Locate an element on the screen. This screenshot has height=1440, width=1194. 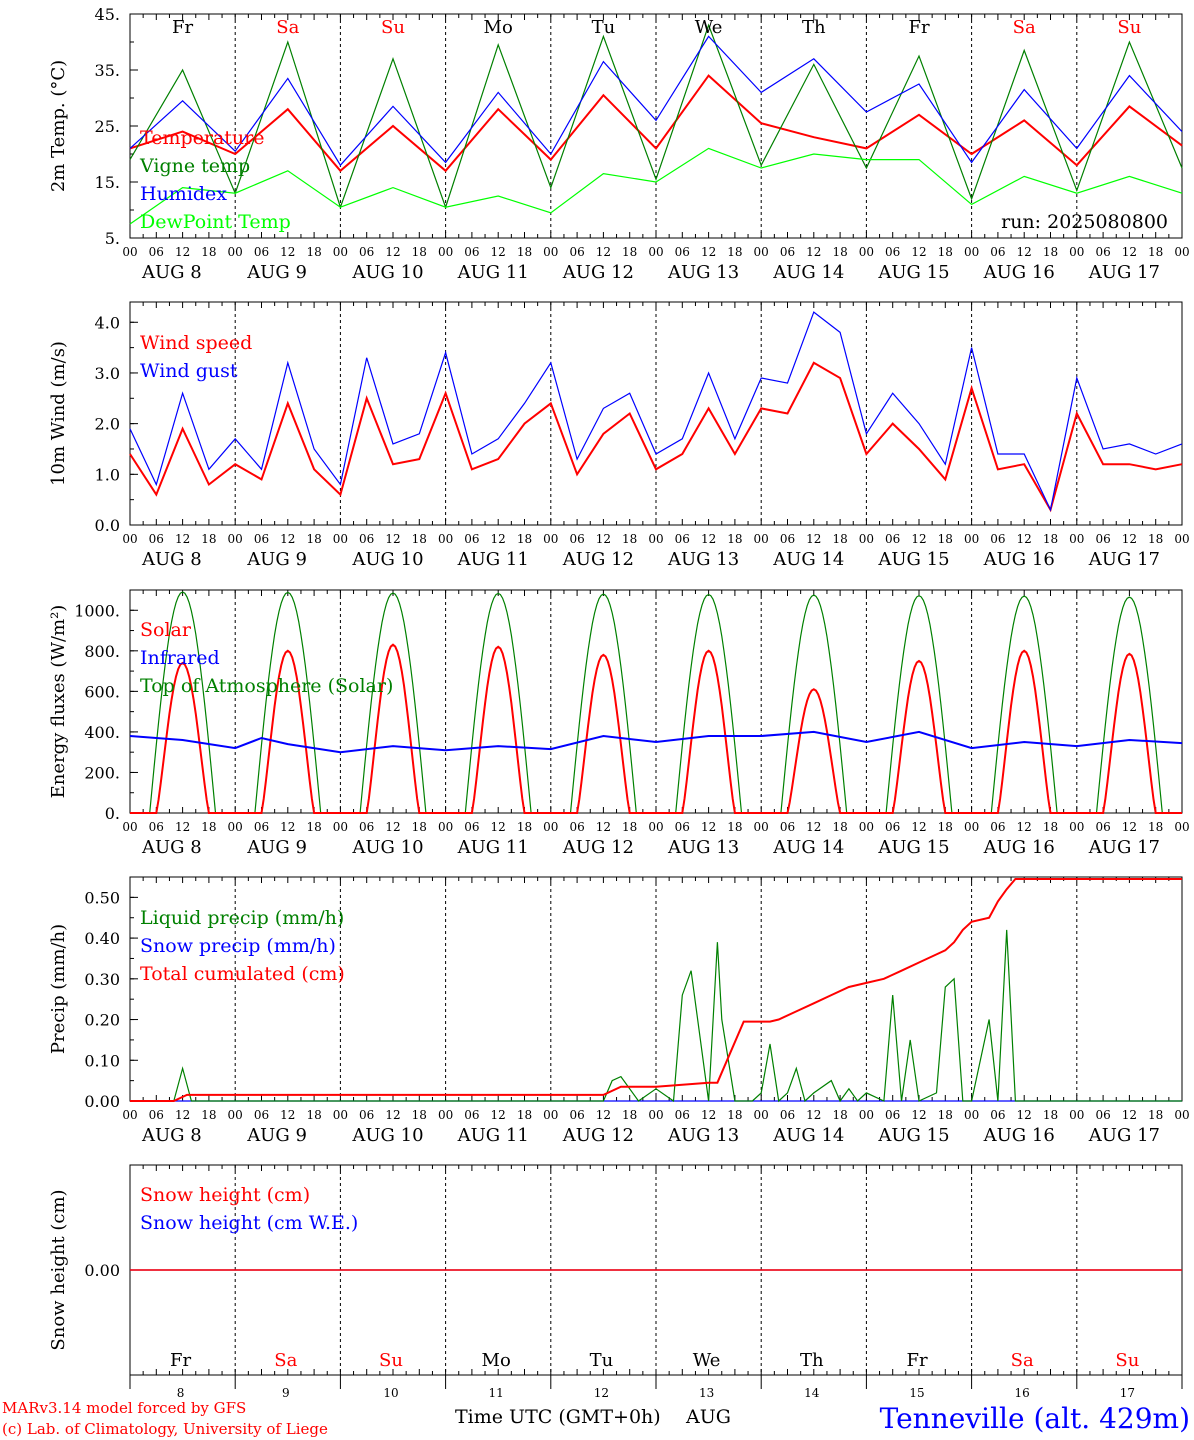
y-tick-label: 45. is located at coordinates (107, 14).